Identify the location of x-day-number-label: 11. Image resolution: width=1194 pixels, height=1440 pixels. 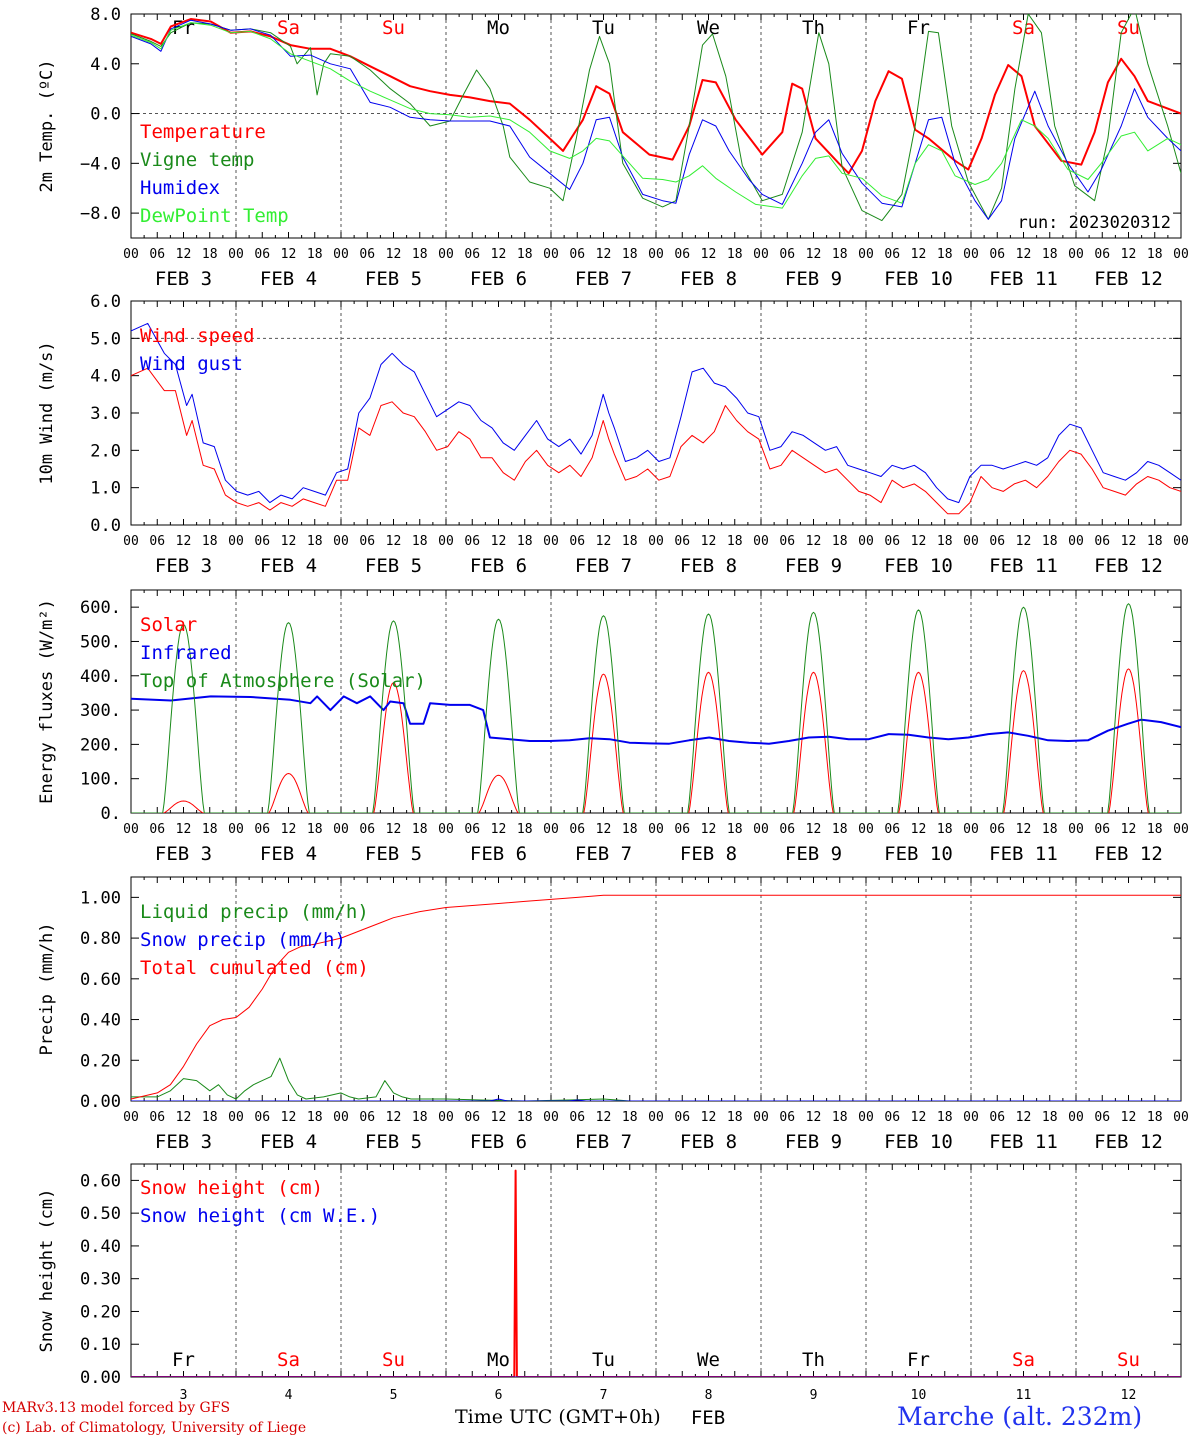
(1024, 1395).